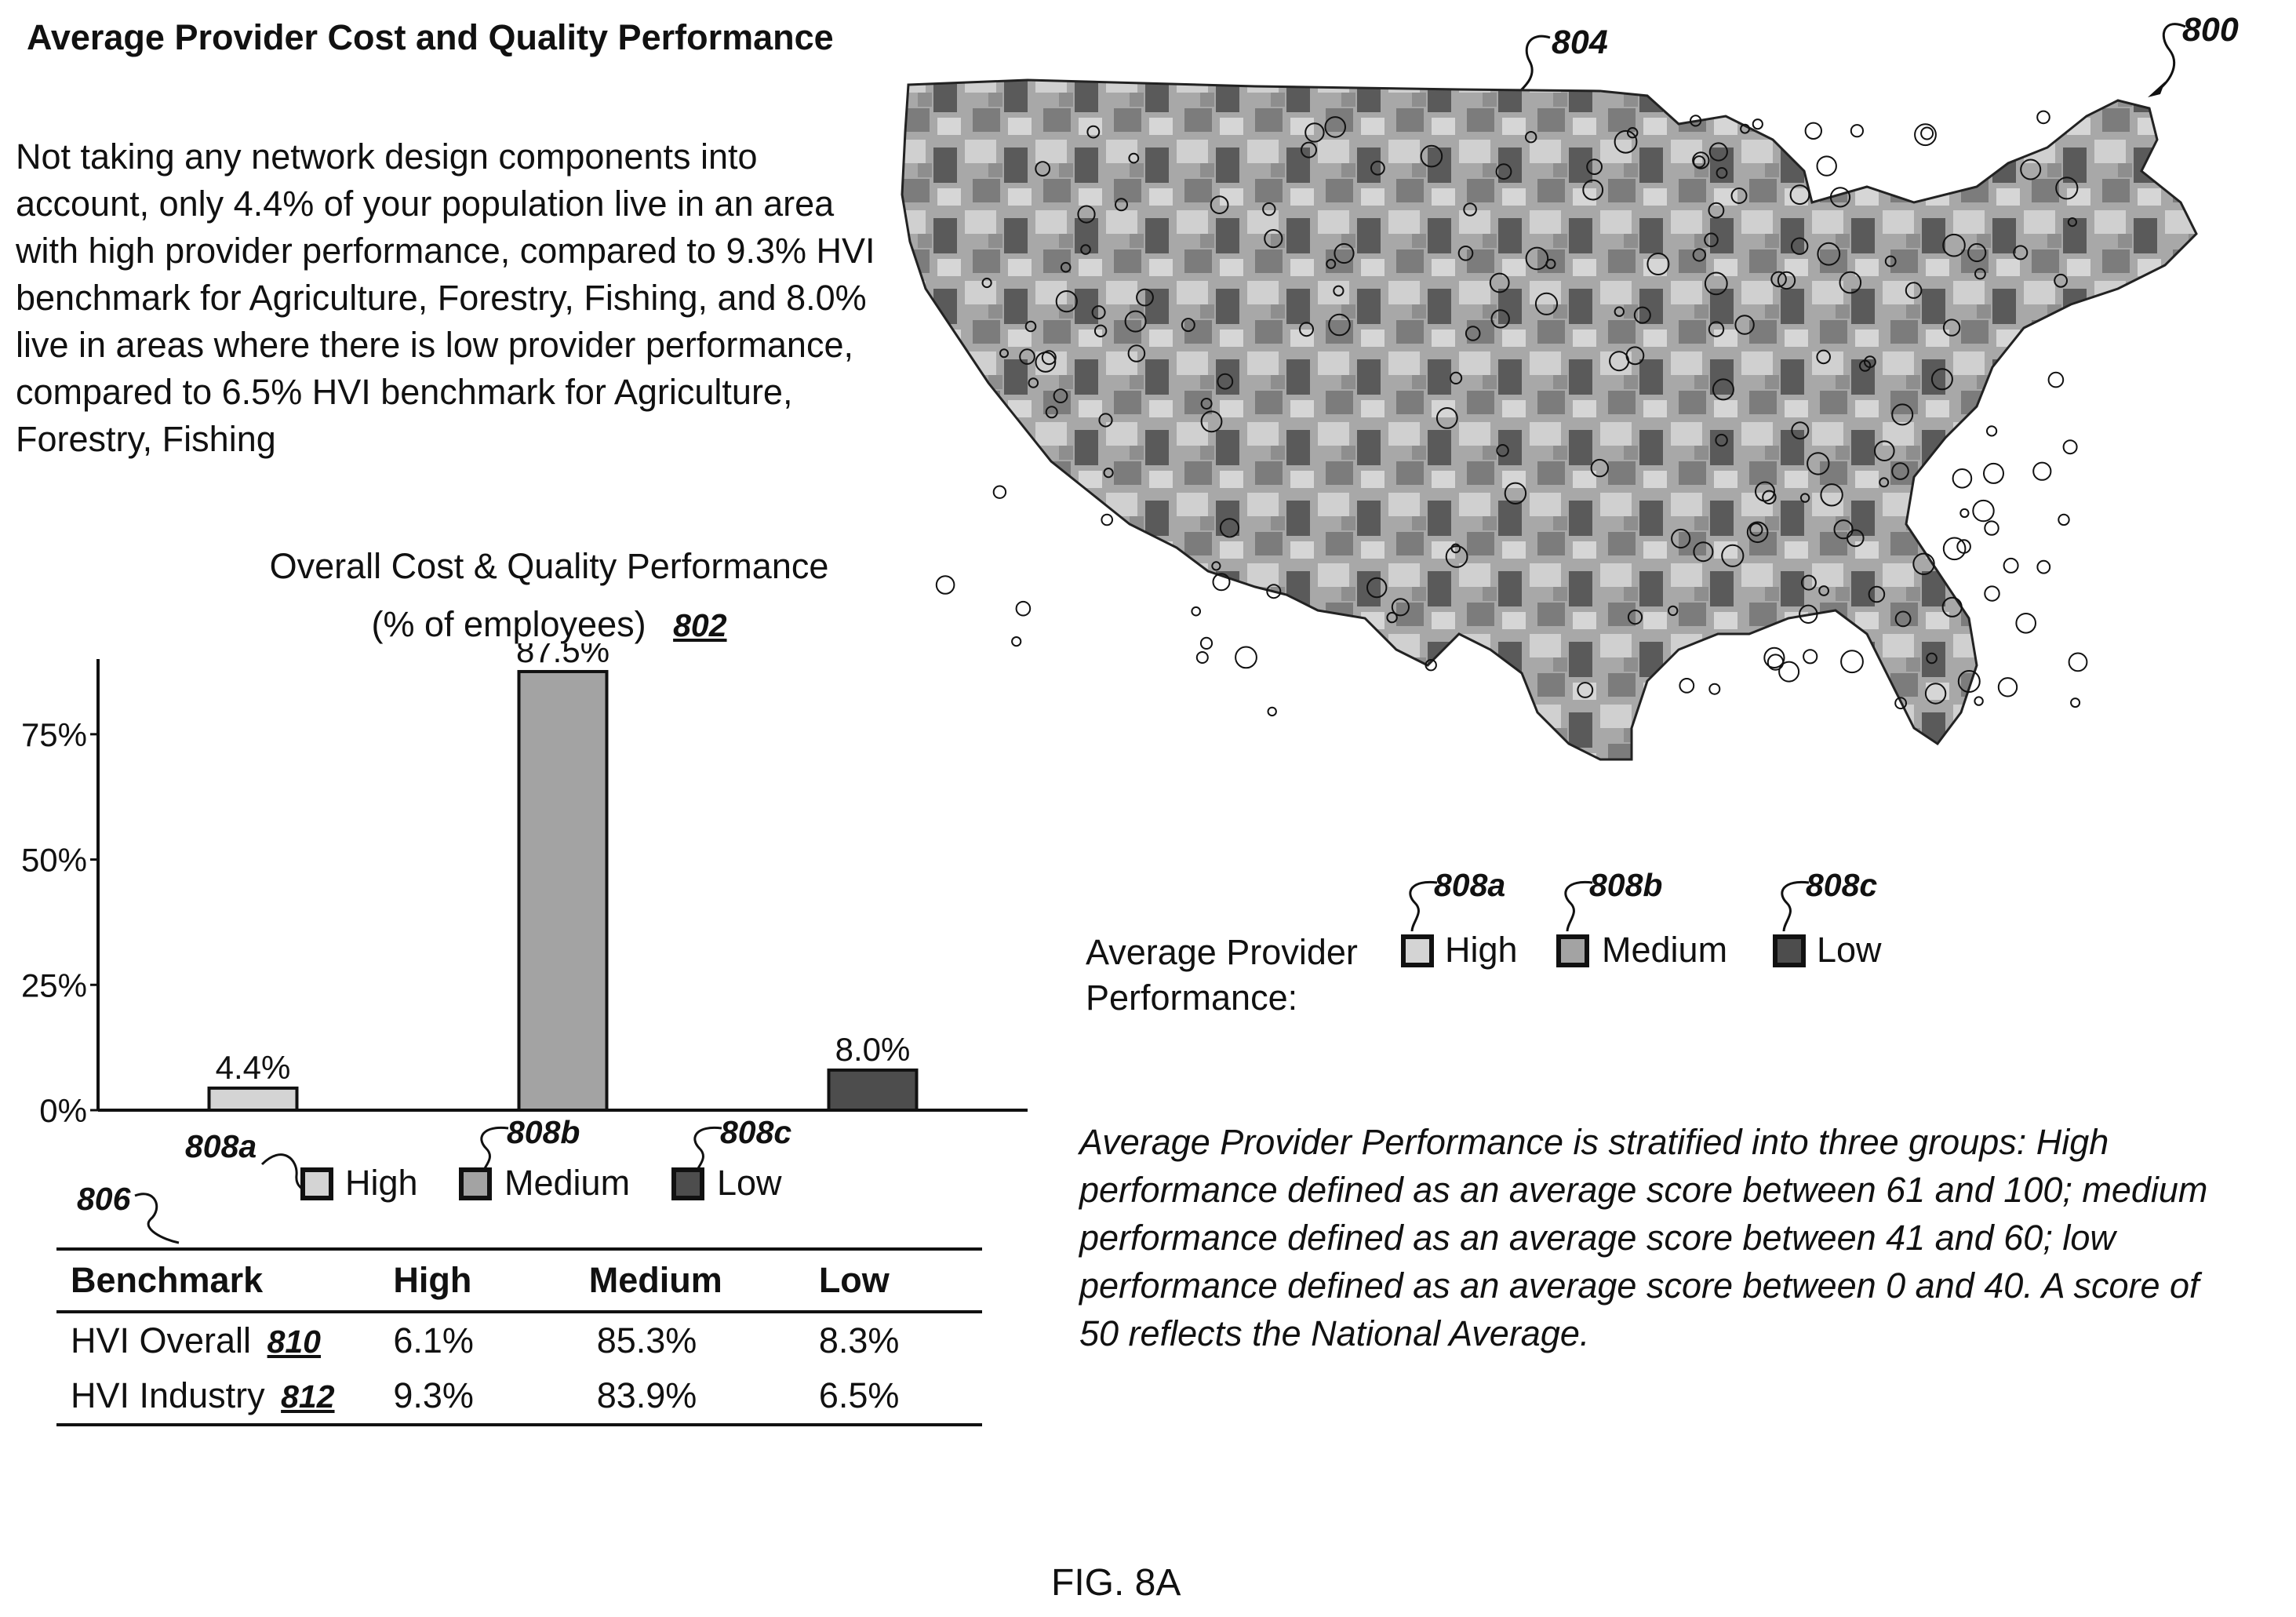 Image resolution: width=2296 pixels, height=1617 pixels. I want to click on legend-swatch-high, so click(316, 1183).